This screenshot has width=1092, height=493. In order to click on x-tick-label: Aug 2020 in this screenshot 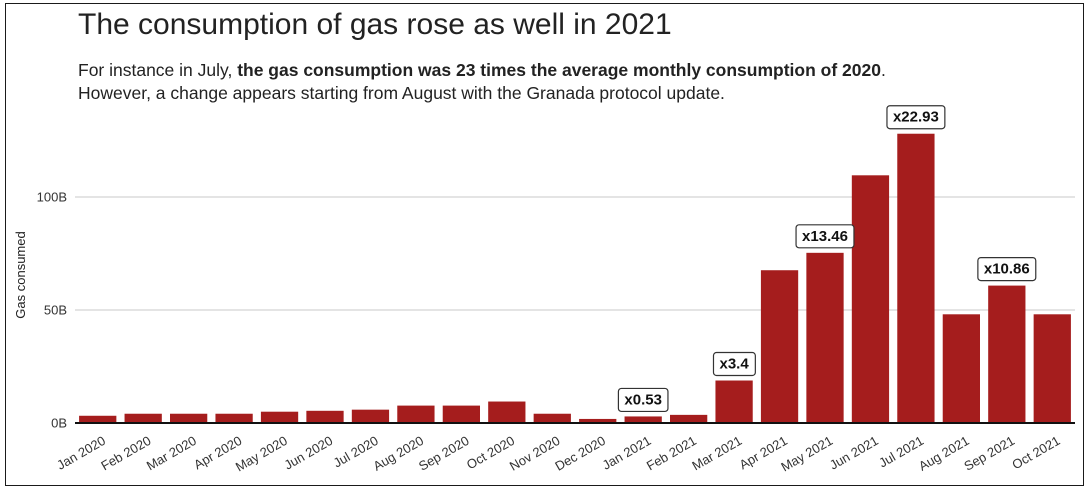, I will do `click(398, 453)`.